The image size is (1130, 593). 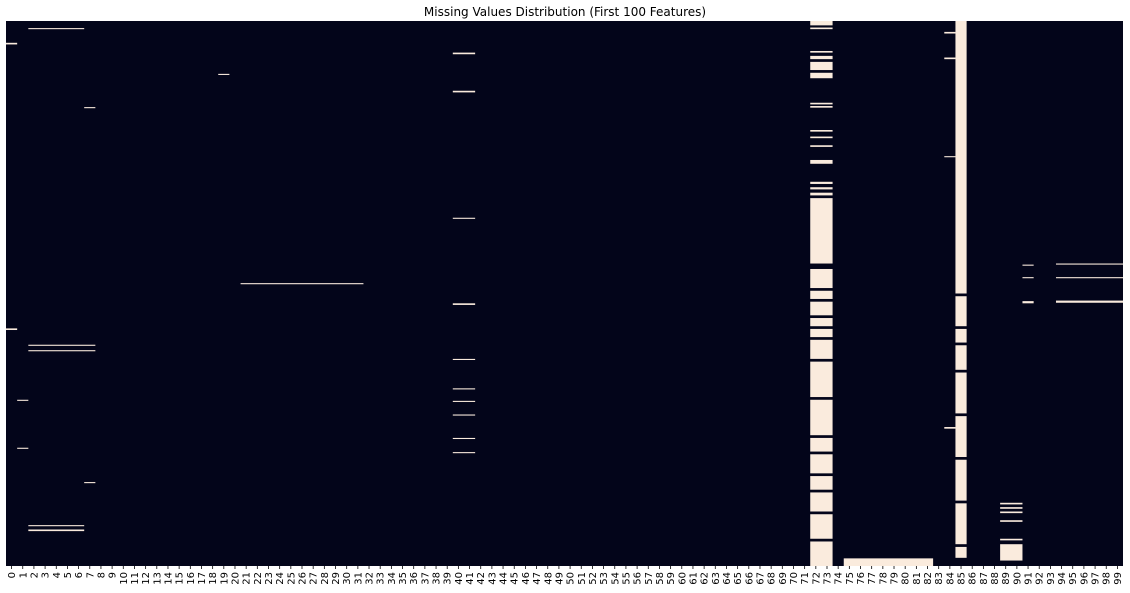 I want to click on x-tick-label: 61, so click(x=693, y=578).